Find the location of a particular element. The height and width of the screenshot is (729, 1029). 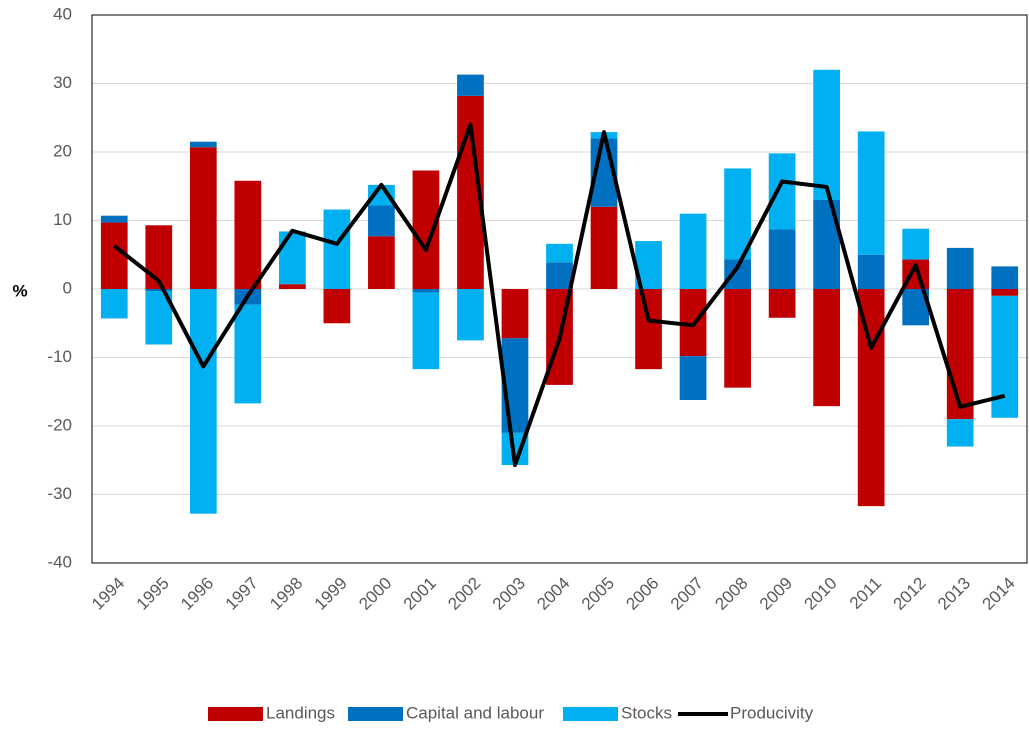

legend-label: Producivity is located at coordinates (772, 712).